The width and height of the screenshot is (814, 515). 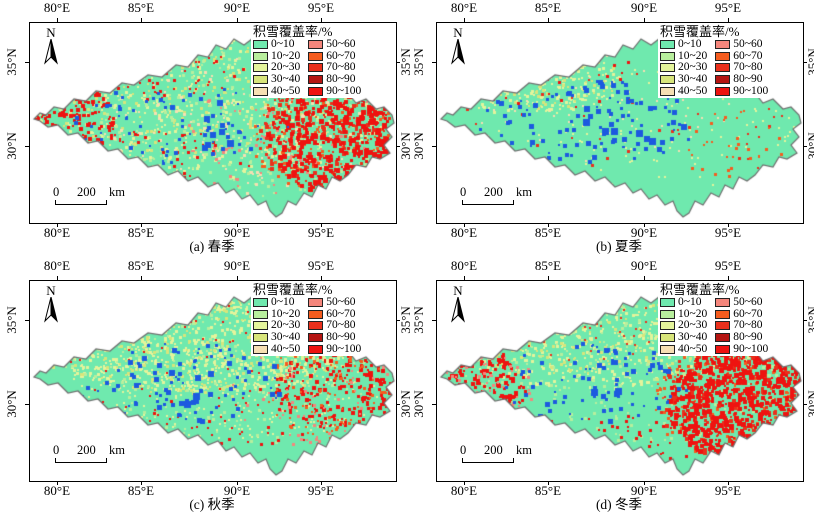 What do you see at coordinates (464, 7) in the screenshot?
I see `top-axis-label: 80°E` at bounding box center [464, 7].